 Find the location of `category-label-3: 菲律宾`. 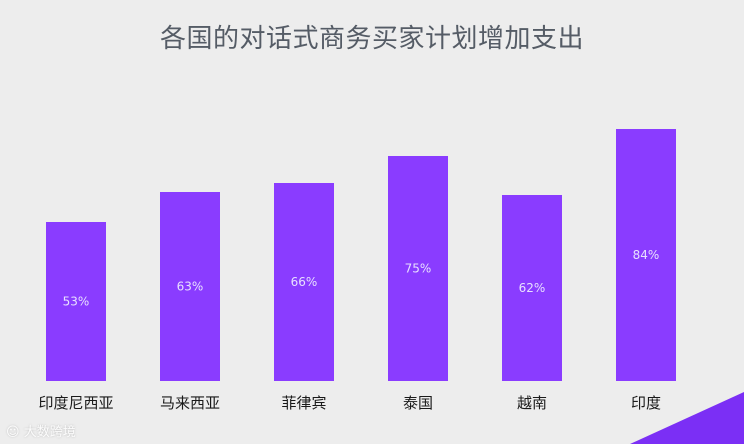

category-label-3: 菲律宾 is located at coordinates (303, 403).